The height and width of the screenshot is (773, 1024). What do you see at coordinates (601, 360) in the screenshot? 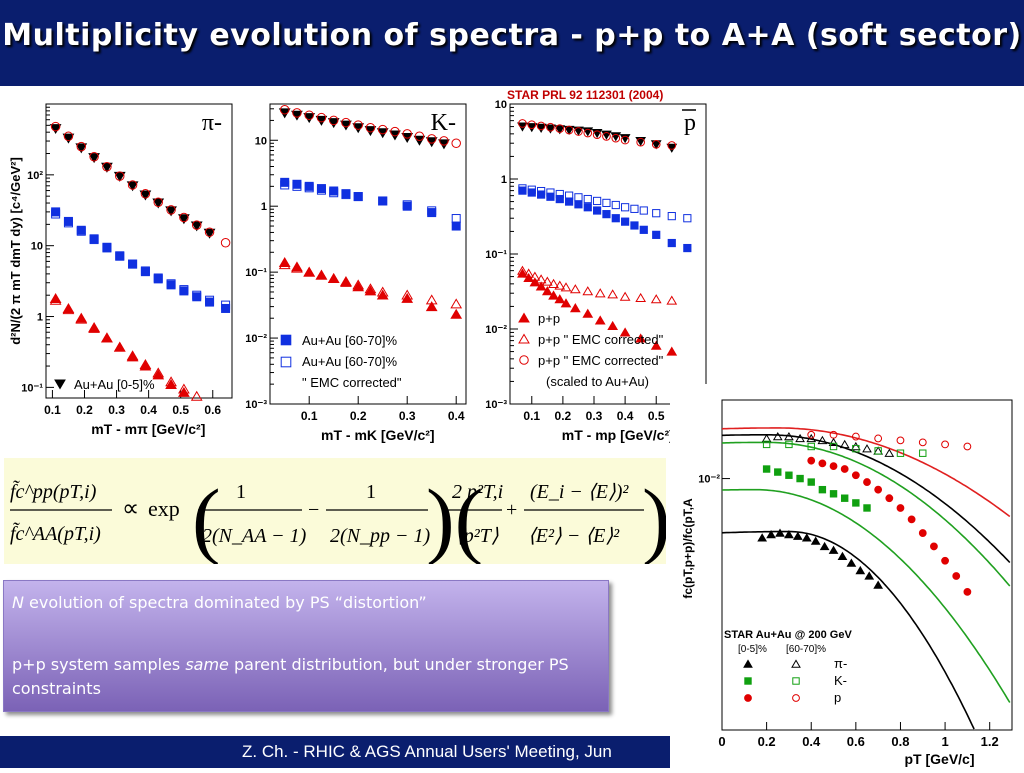
I see `legend-label: p+p " EMC corrected"` at bounding box center [601, 360].